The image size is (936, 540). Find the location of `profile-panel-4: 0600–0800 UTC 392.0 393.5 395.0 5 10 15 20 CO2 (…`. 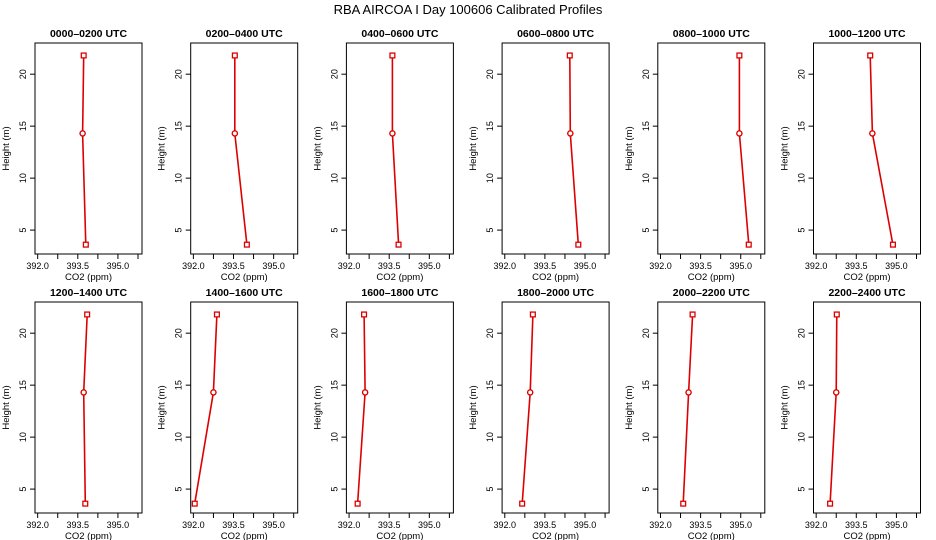

profile-panel-4: 0600–0800 UTC 392.0 393.5 395.0 5 10 15 20 CO2 (… is located at coordinates (539, 155).